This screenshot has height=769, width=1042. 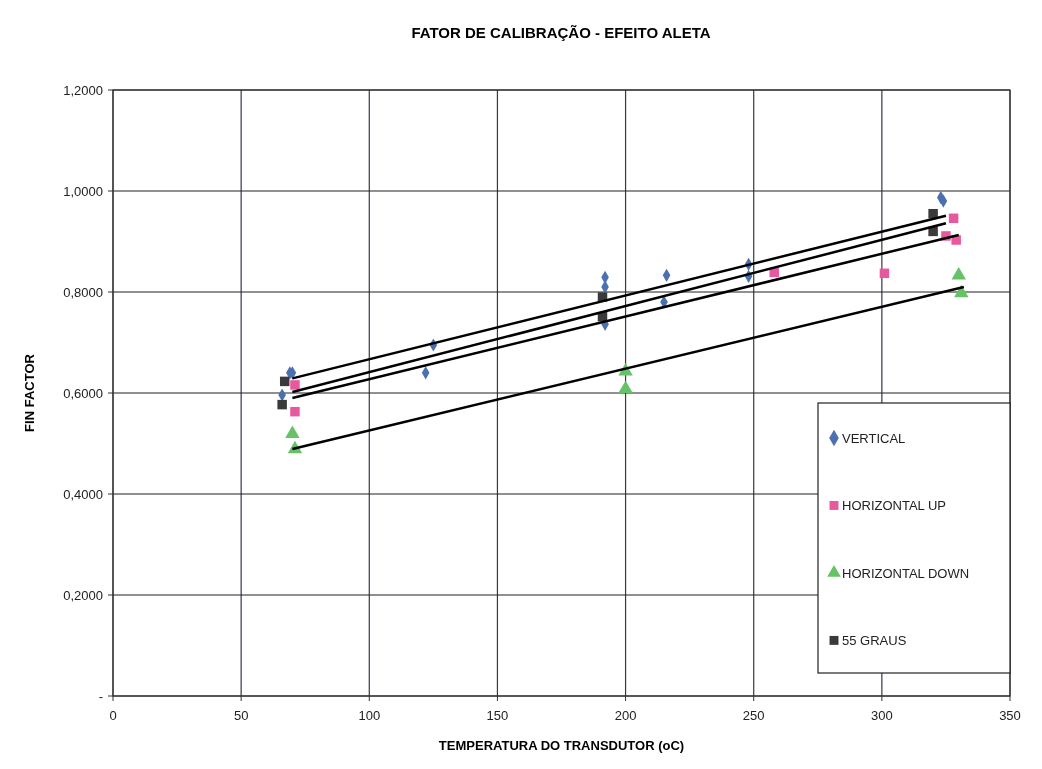 What do you see at coordinates (497, 715) in the screenshot?
I see `x-tick-label: 150` at bounding box center [497, 715].